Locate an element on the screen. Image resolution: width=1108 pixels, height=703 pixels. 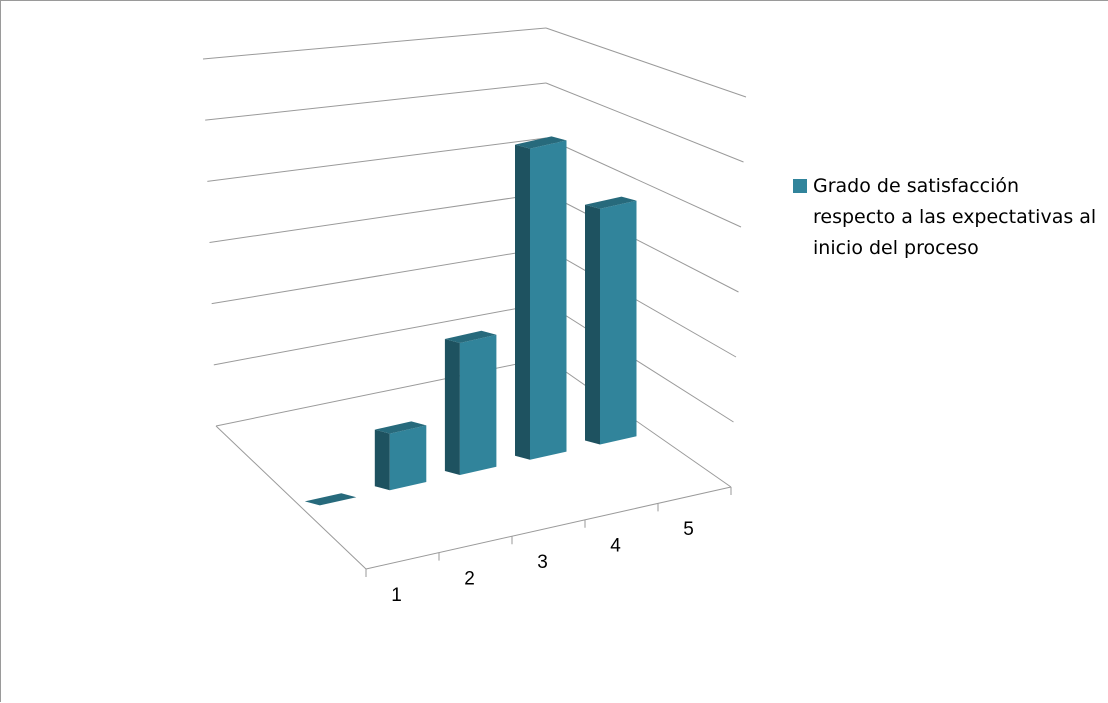
floor-edge-right is located at coordinates (638, 422).